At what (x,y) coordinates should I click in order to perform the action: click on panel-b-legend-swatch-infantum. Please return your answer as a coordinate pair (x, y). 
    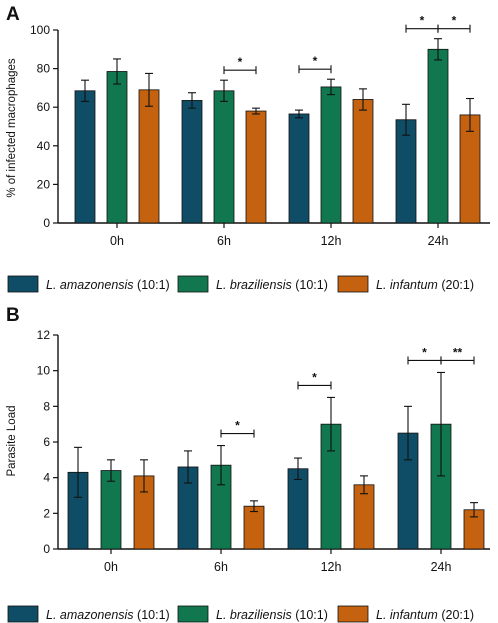
    Looking at the image, I should click on (353, 614).